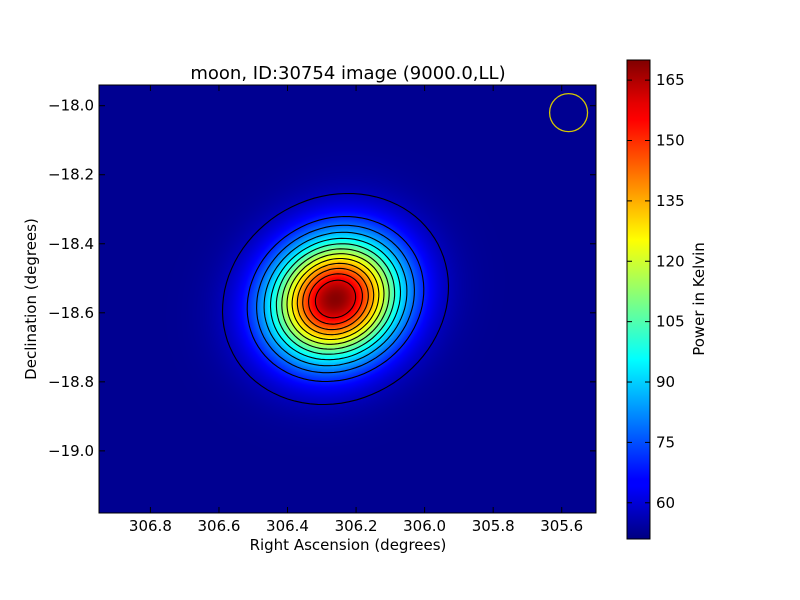  What do you see at coordinates (31, 299) in the screenshot?
I see `y-axis-label: Declination (degrees)` at bounding box center [31, 299].